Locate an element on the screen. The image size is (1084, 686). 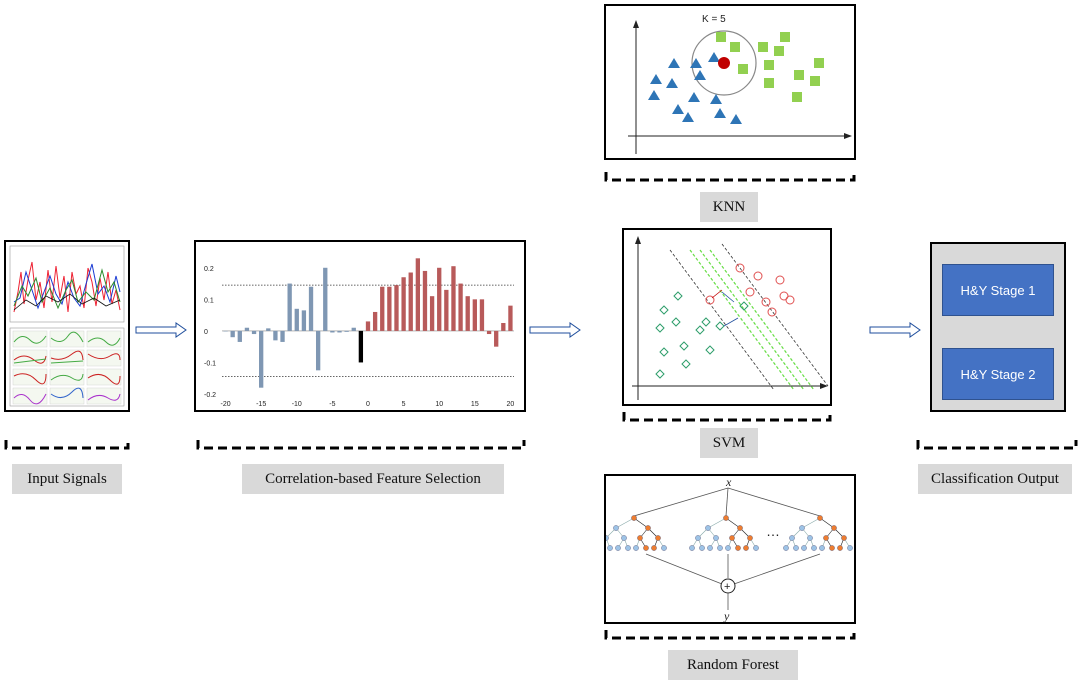
x-tick-label: 0 is located at coordinates (368, 404).